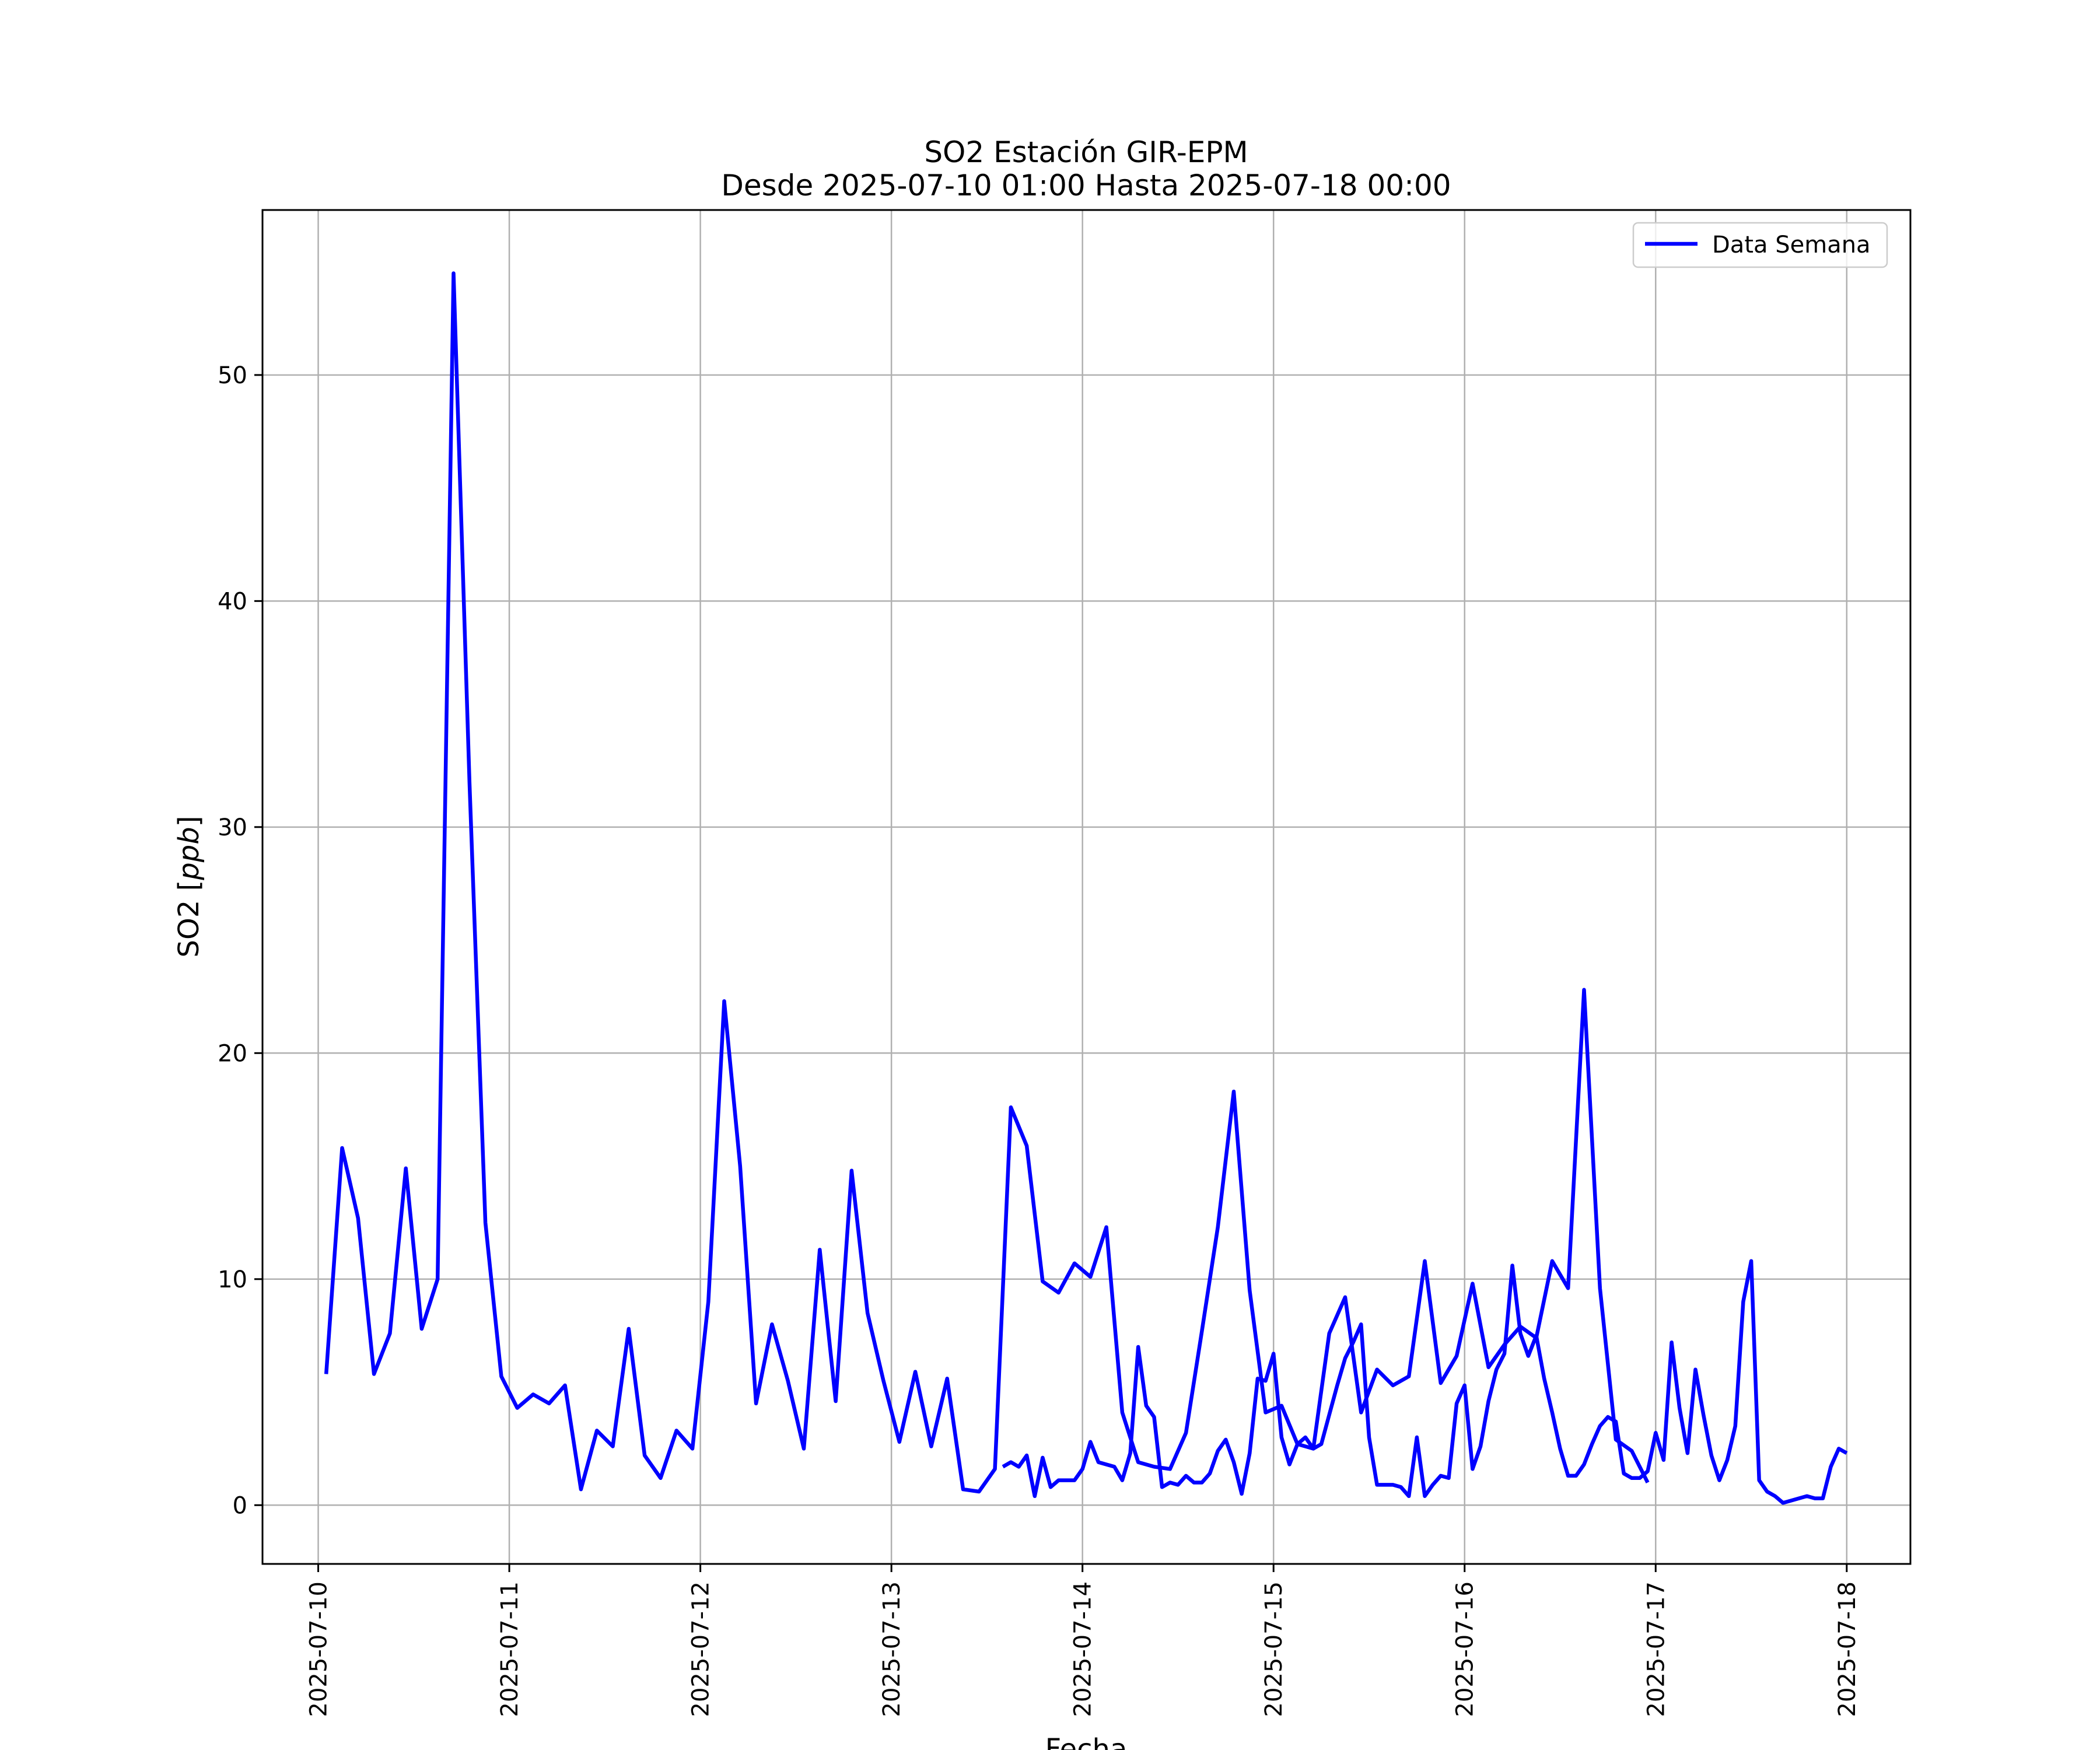 This screenshot has height=1750, width=2100. What do you see at coordinates (1274, 1649) in the screenshot?
I see `x-tick-label: 2025-07-15` at bounding box center [1274, 1649].